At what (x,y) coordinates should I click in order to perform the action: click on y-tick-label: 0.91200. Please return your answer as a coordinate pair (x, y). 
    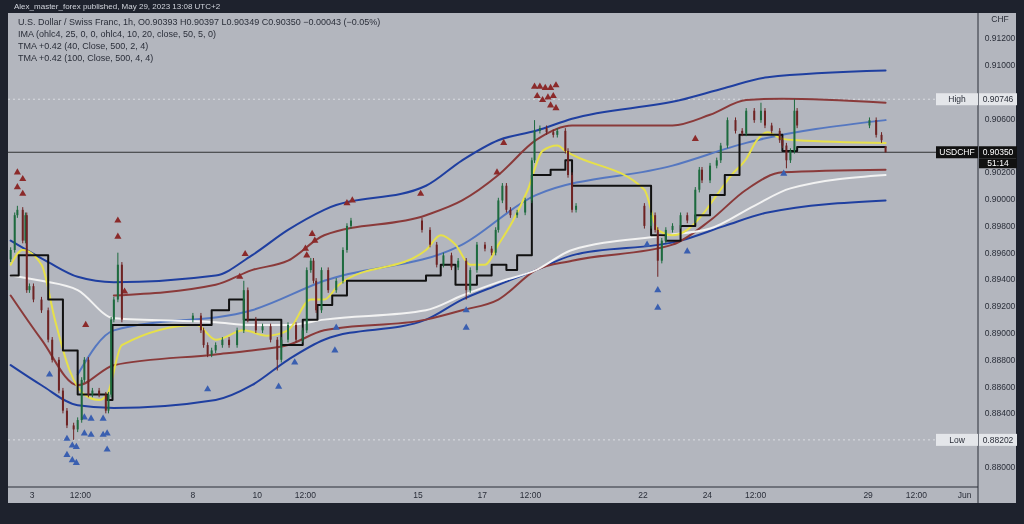
    Looking at the image, I should click on (1000, 38).